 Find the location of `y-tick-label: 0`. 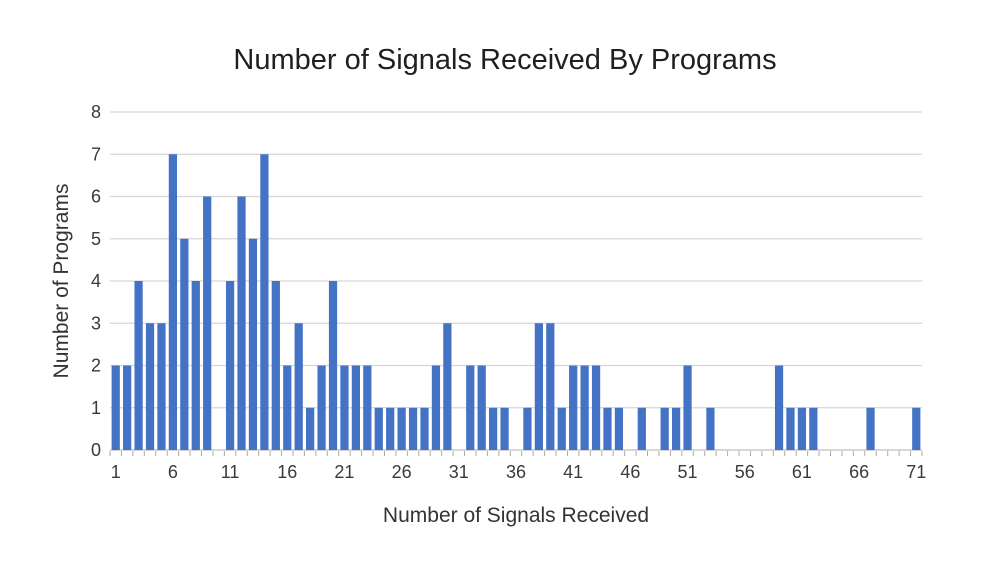

y-tick-label: 0 is located at coordinates (96, 450).